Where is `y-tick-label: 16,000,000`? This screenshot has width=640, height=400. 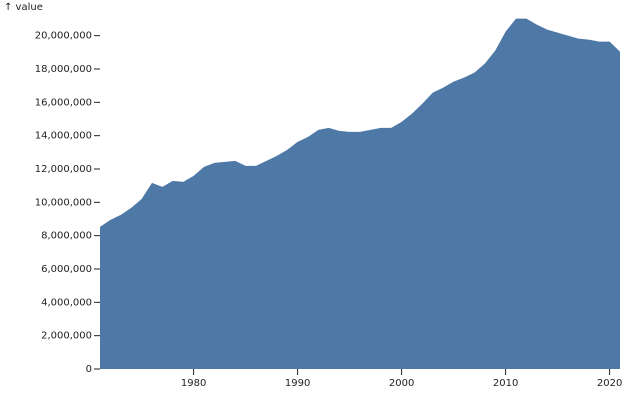 y-tick-label: 16,000,000 is located at coordinates (63, 102).